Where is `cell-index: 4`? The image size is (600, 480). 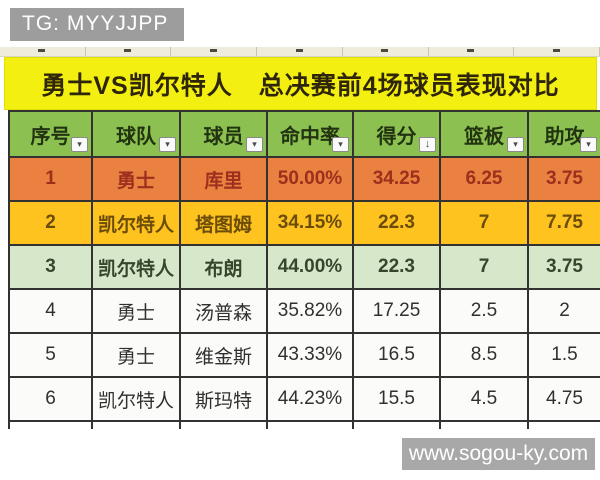 cell-index: 4 is located at coordinates (51, 312).